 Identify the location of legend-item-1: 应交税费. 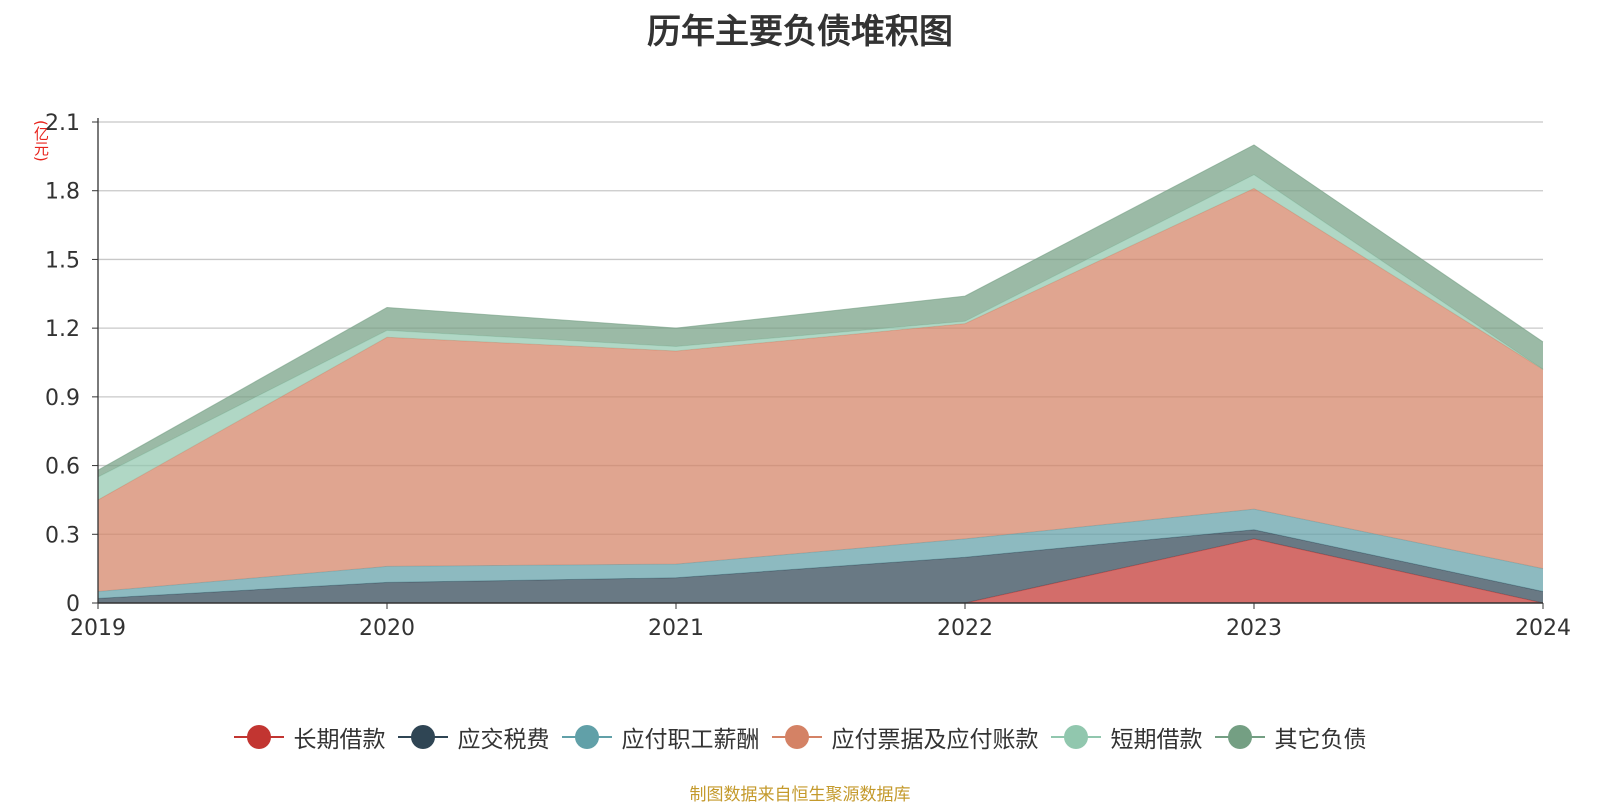
(473, 737).